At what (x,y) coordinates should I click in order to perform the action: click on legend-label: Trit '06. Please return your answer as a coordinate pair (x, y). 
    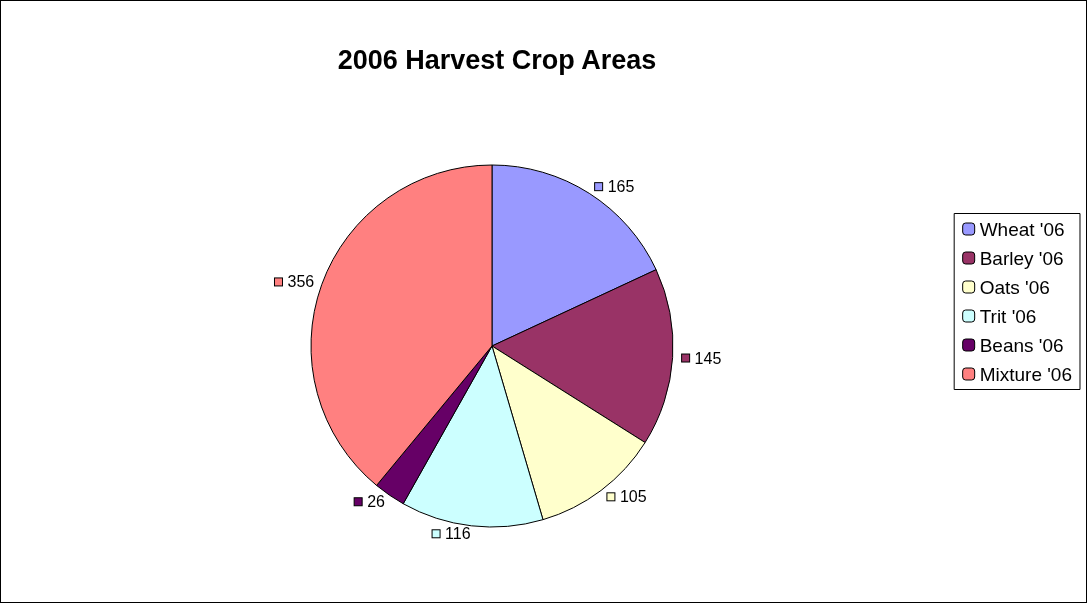
    Looking at the image, I should click on (1008, 316).